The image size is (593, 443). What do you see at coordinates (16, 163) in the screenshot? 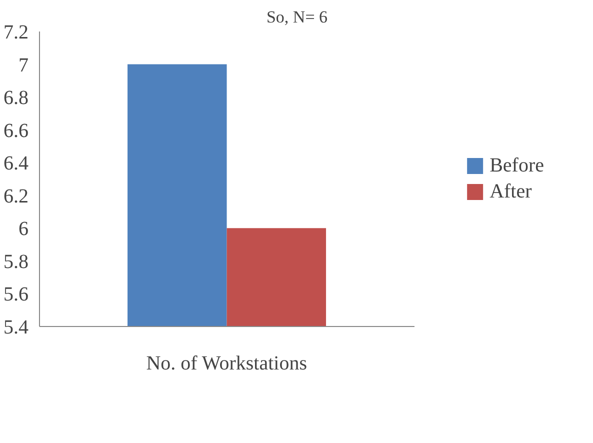
I see `y-tick-label: 6.4` at bounding box center [16, 163].